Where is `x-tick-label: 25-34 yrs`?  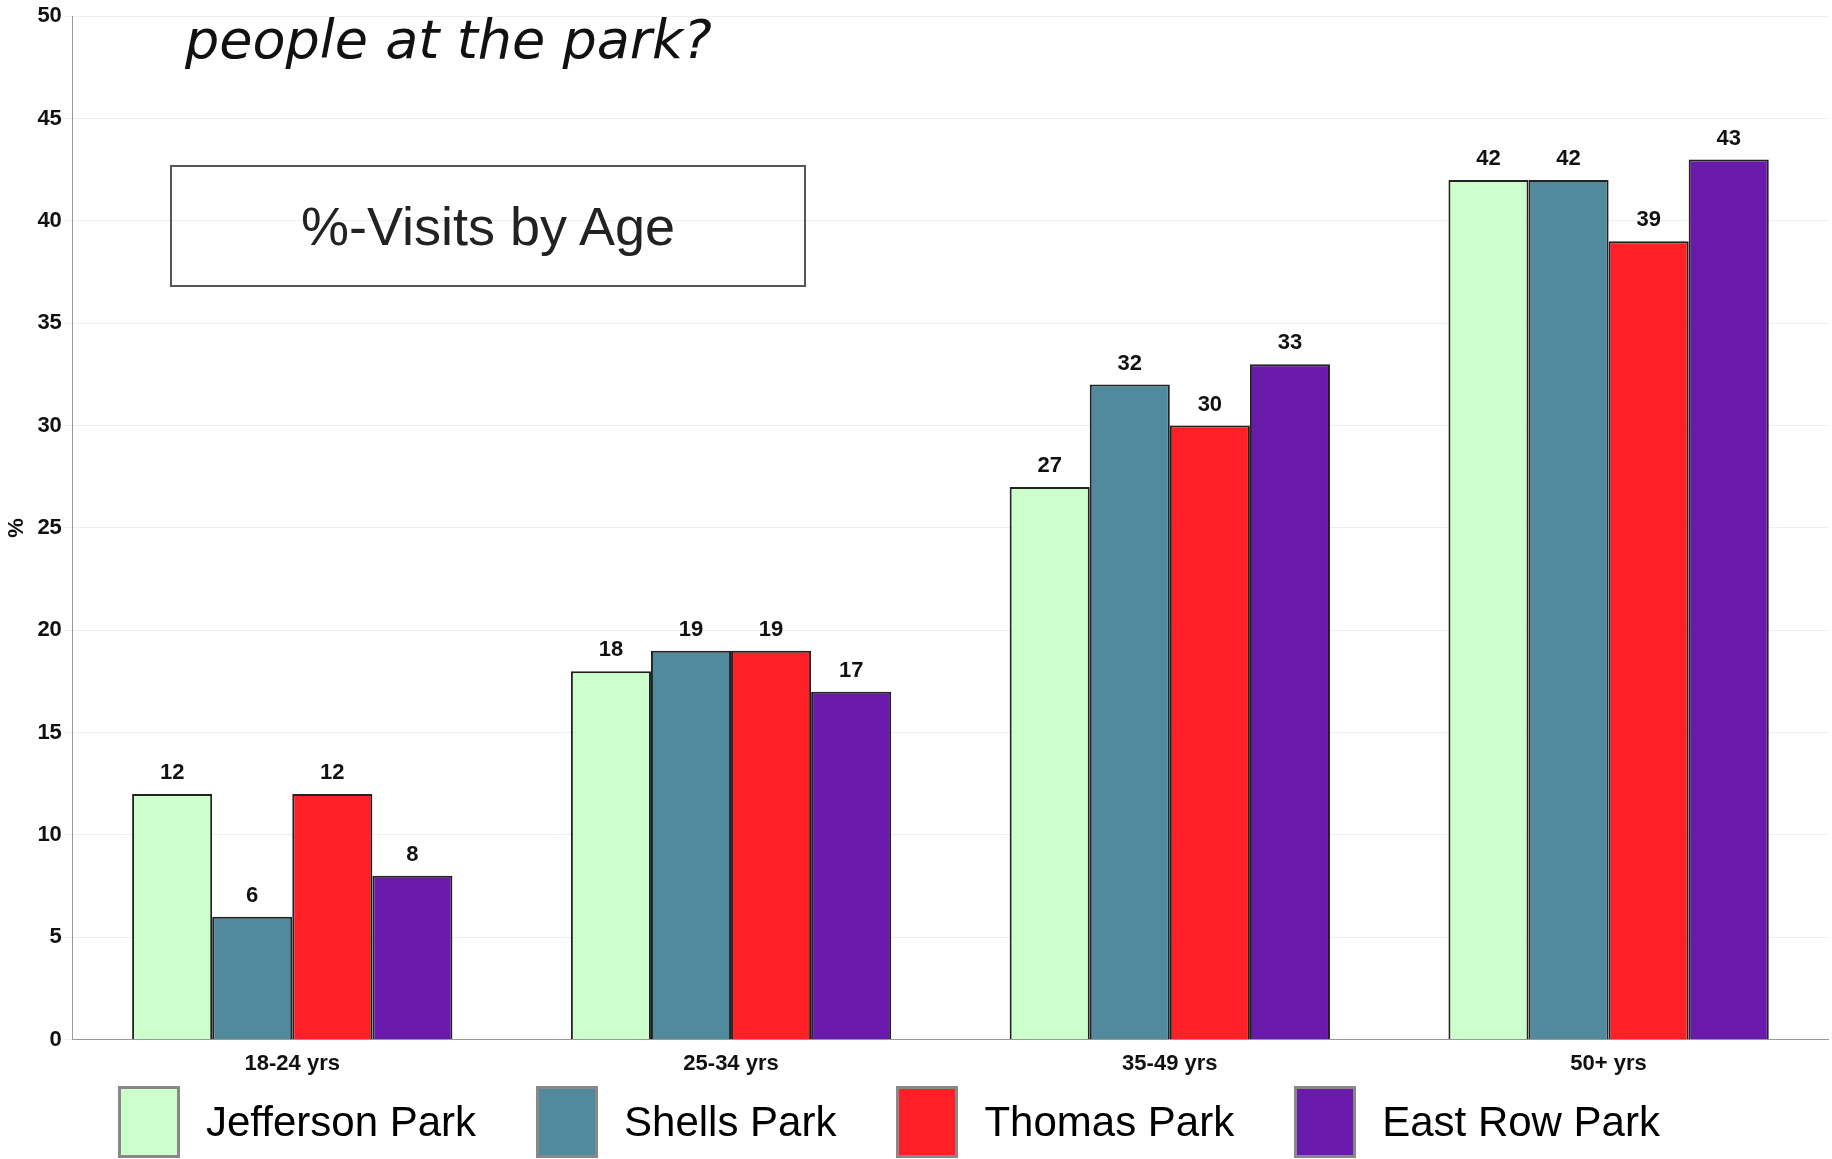 x-tick-label: 25-34 yrs is located at coordinates (731, 1062).